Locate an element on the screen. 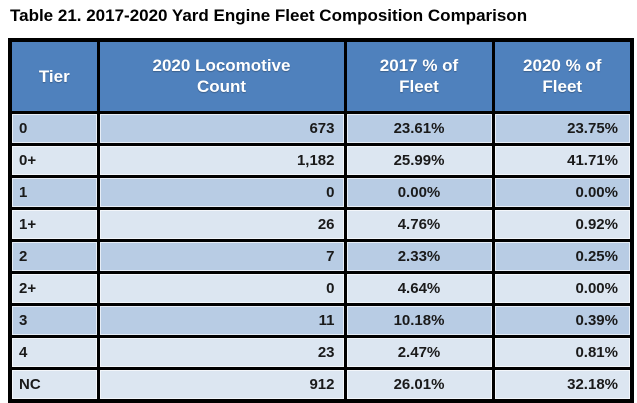 This screenshot has width=637, height=403. cell-2020-pct: 32.18% is located at coordinates (562, 384).